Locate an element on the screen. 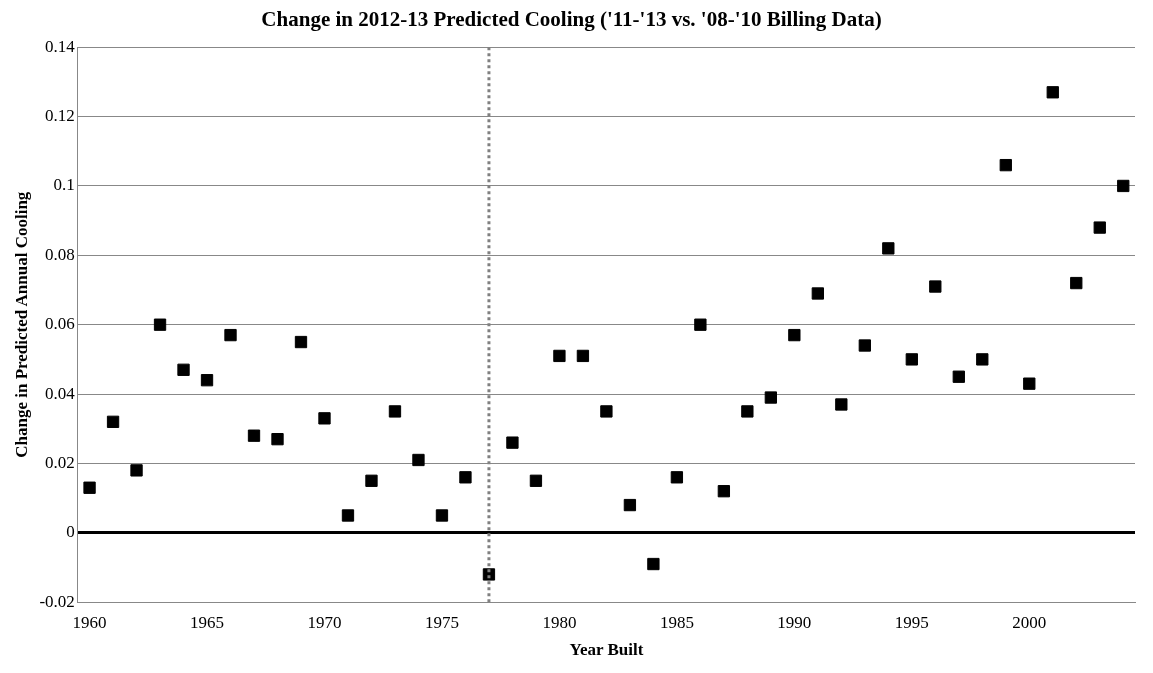 The image size is (1153, 673). y-axis-title: Change in Predicted Annual Cooling is located at coordinates (21, 324).